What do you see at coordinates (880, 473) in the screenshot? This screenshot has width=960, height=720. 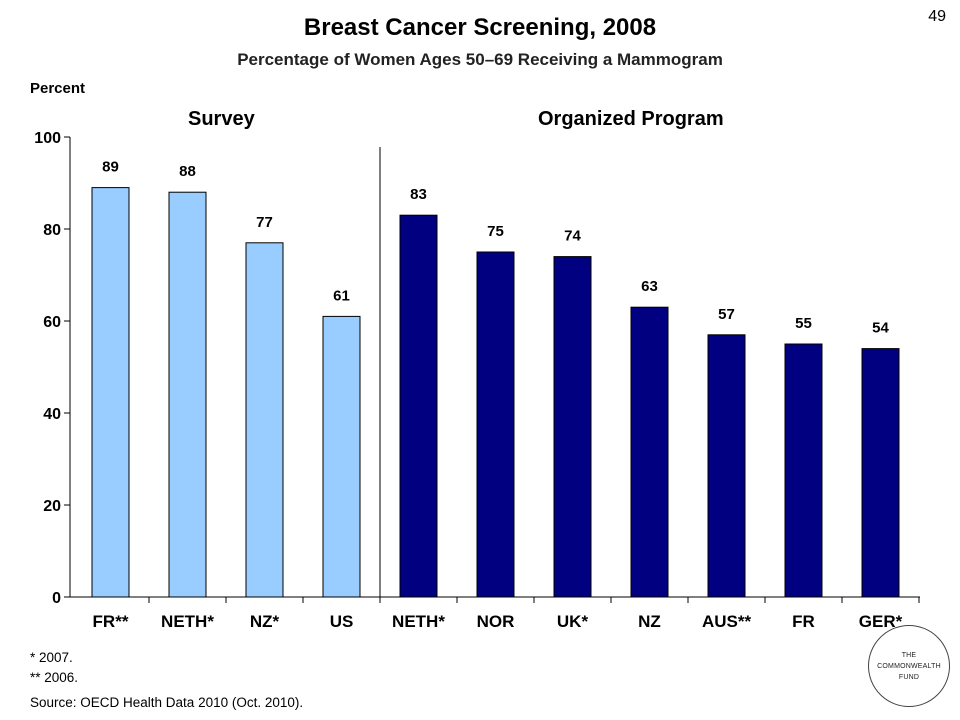 I see `bar-ger` at bounding box center [880, 473].